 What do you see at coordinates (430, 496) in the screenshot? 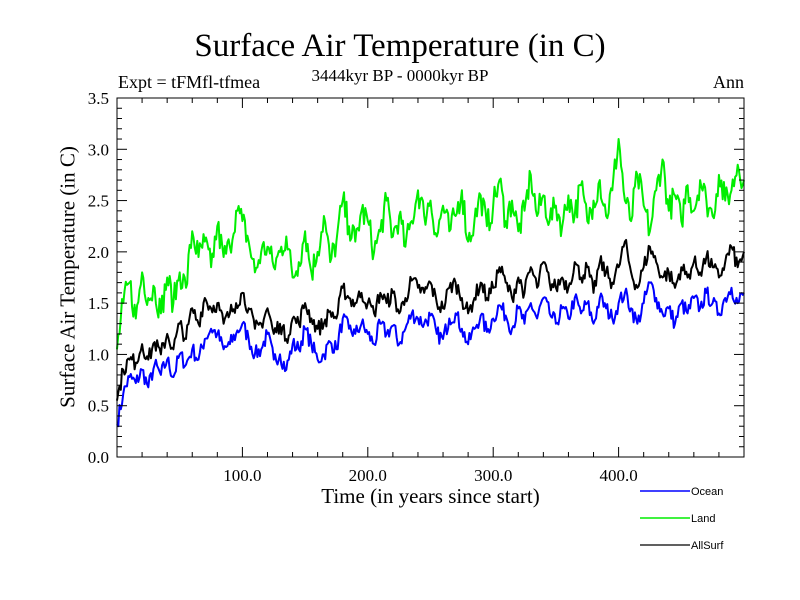
I see `x-axis-label: Time (in years since start)` at bounding box center [430, 496].